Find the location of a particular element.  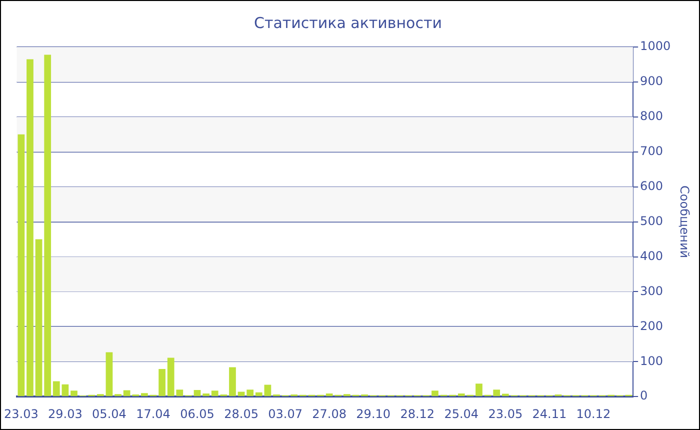

x-tick-label: 27.08 is located at coordinates (329, 413).